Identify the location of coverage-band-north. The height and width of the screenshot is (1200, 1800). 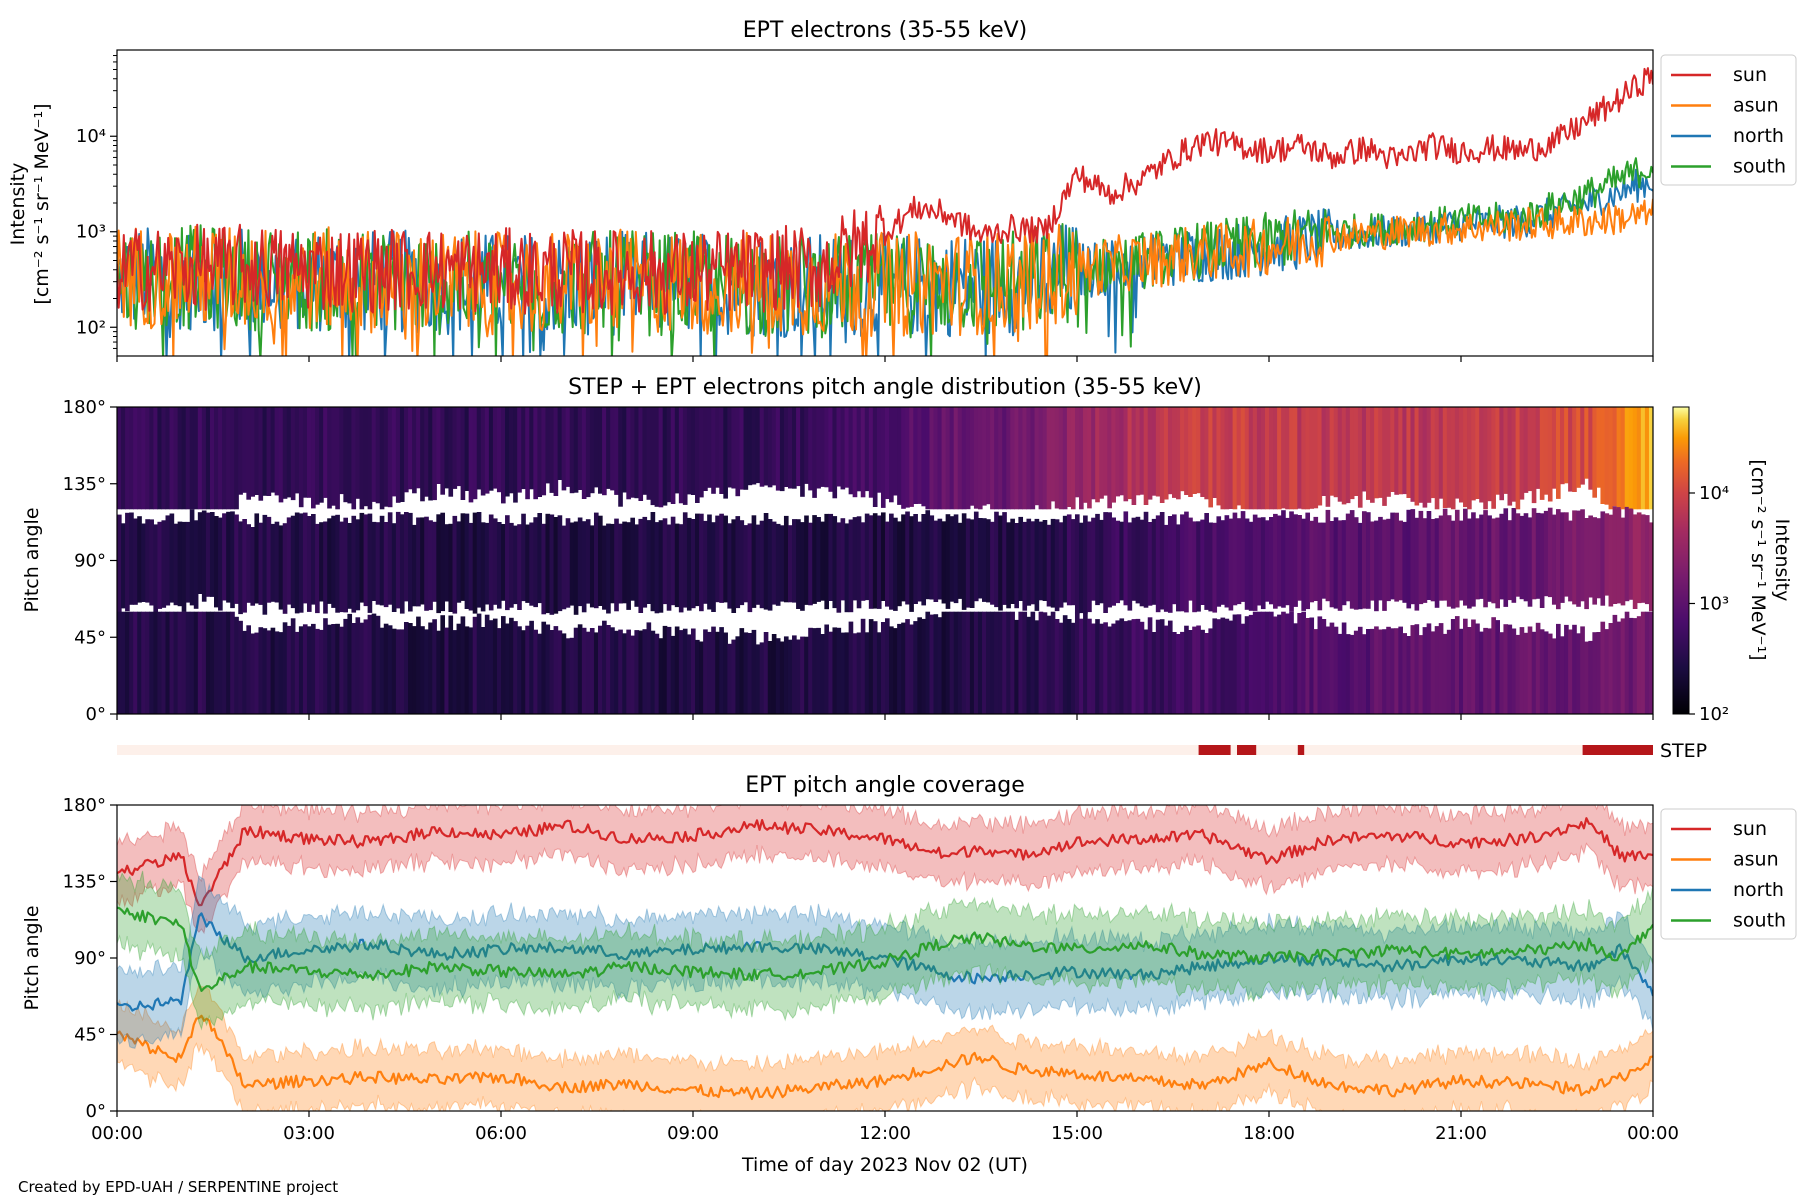
(885, 962).